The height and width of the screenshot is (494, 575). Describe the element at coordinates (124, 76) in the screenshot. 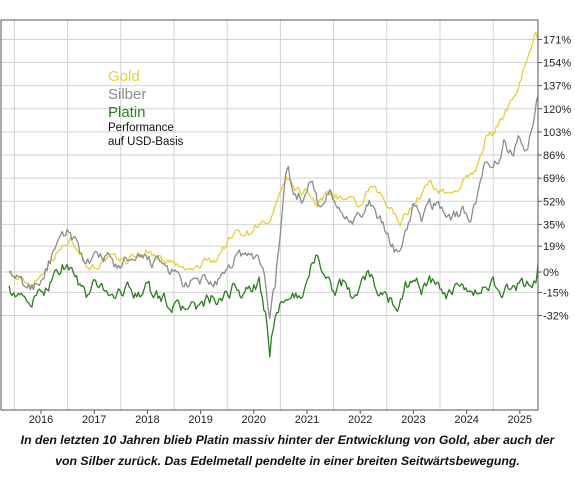

I see `legend-gold: Gold` at that location.